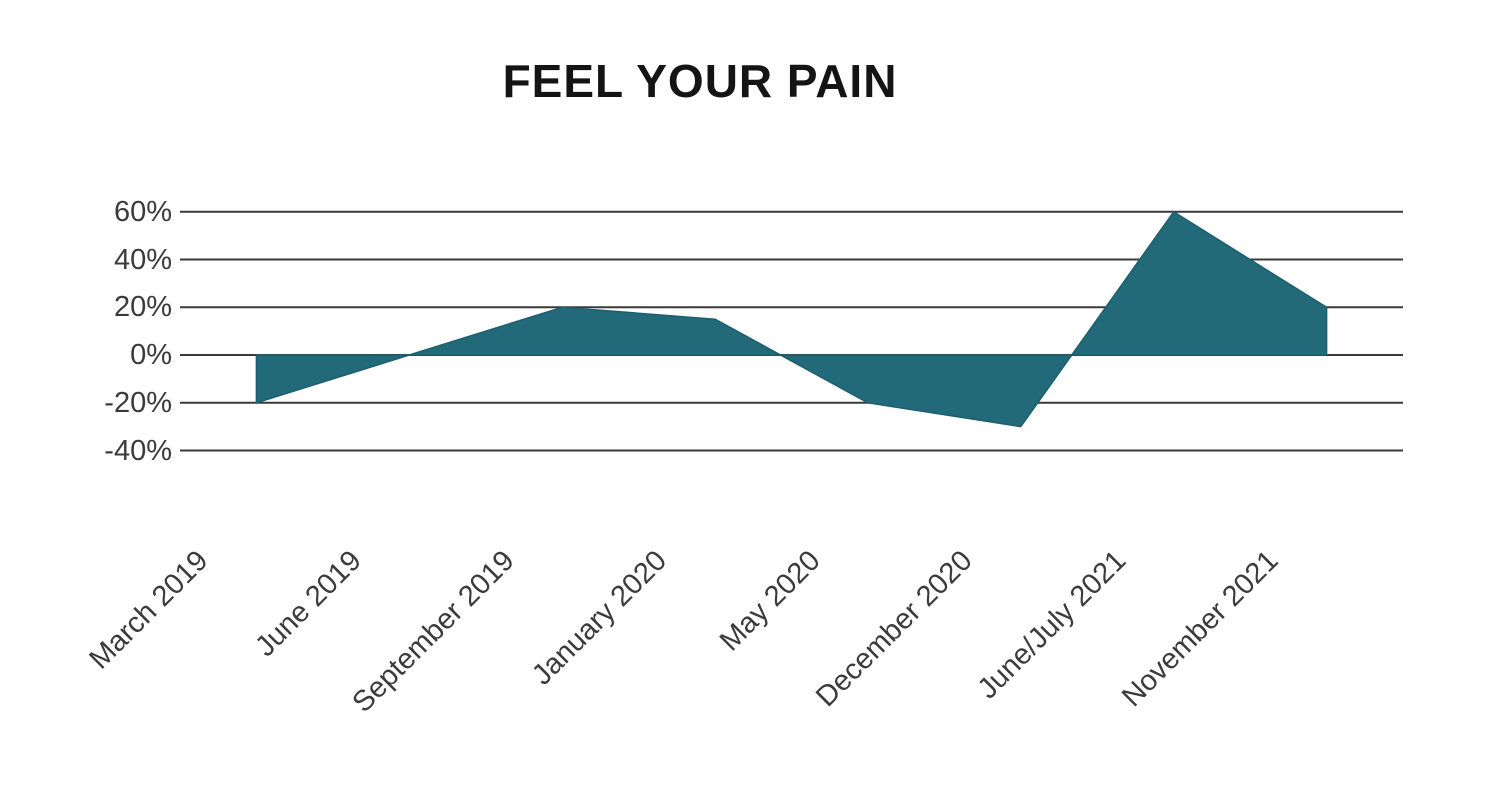 The height and width of the screenshot is (798, 1508). Describe the element at coordinates (142, 307) in the screenshot. I see `y-tick-label: 20%` at that location.